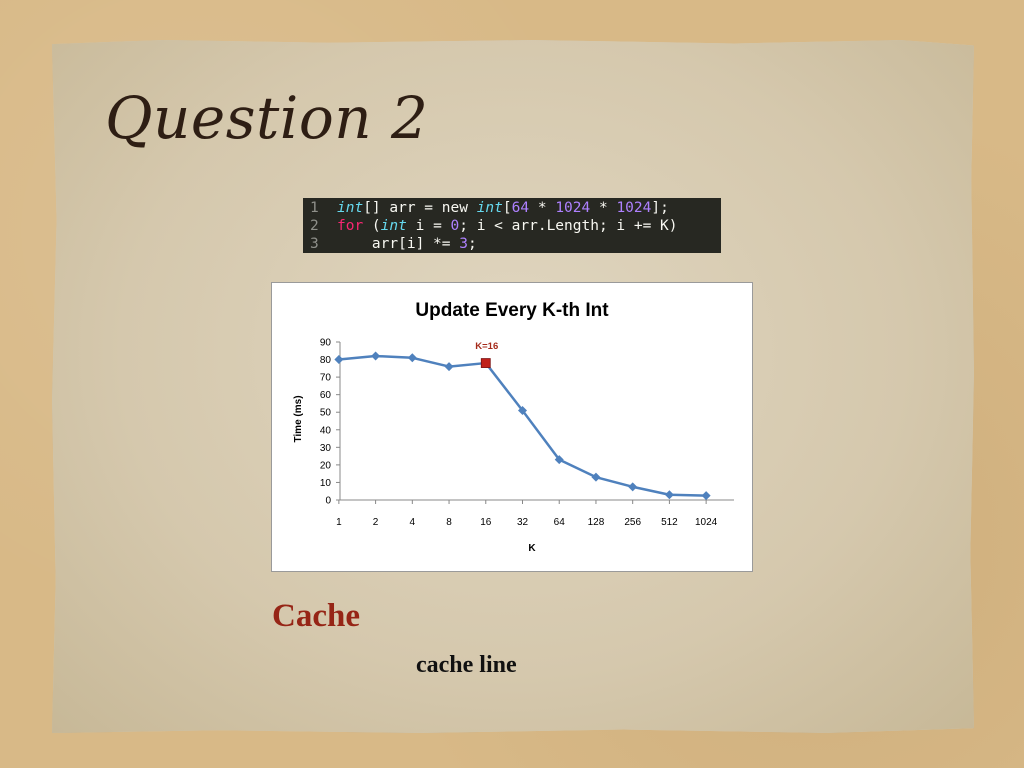 The width and height of the screenshot is (1024, 768). Describe the element at coordinates (560, 522) in the screenshot. I see `x-tick-label: 64` at that location.